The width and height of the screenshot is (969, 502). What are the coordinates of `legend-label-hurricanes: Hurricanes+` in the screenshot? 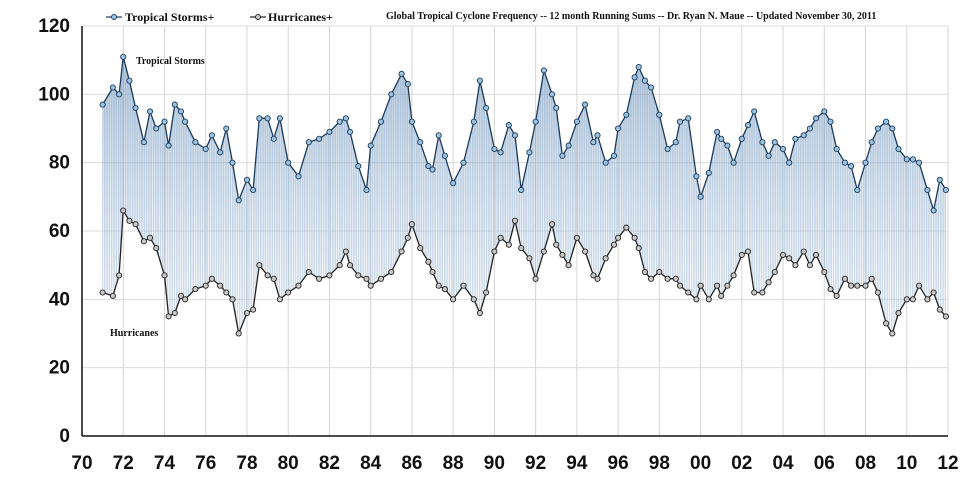 It's located at (300, 17).